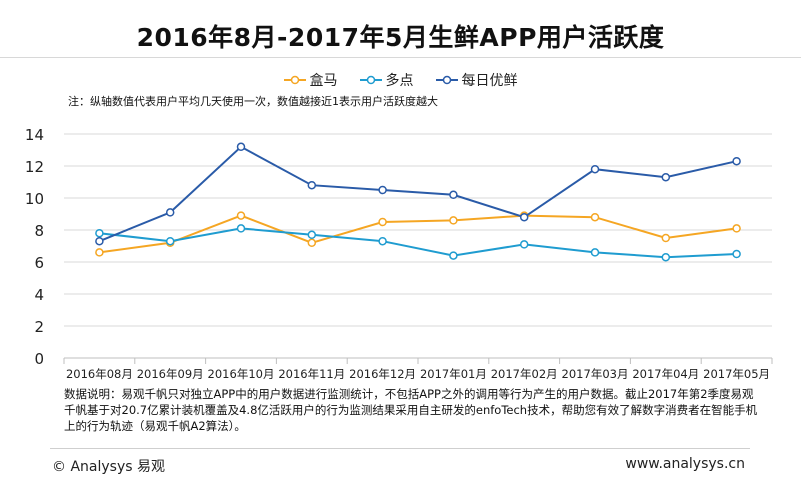  I want to click on x-tick-label: 2017年04月, so click(665, 374).